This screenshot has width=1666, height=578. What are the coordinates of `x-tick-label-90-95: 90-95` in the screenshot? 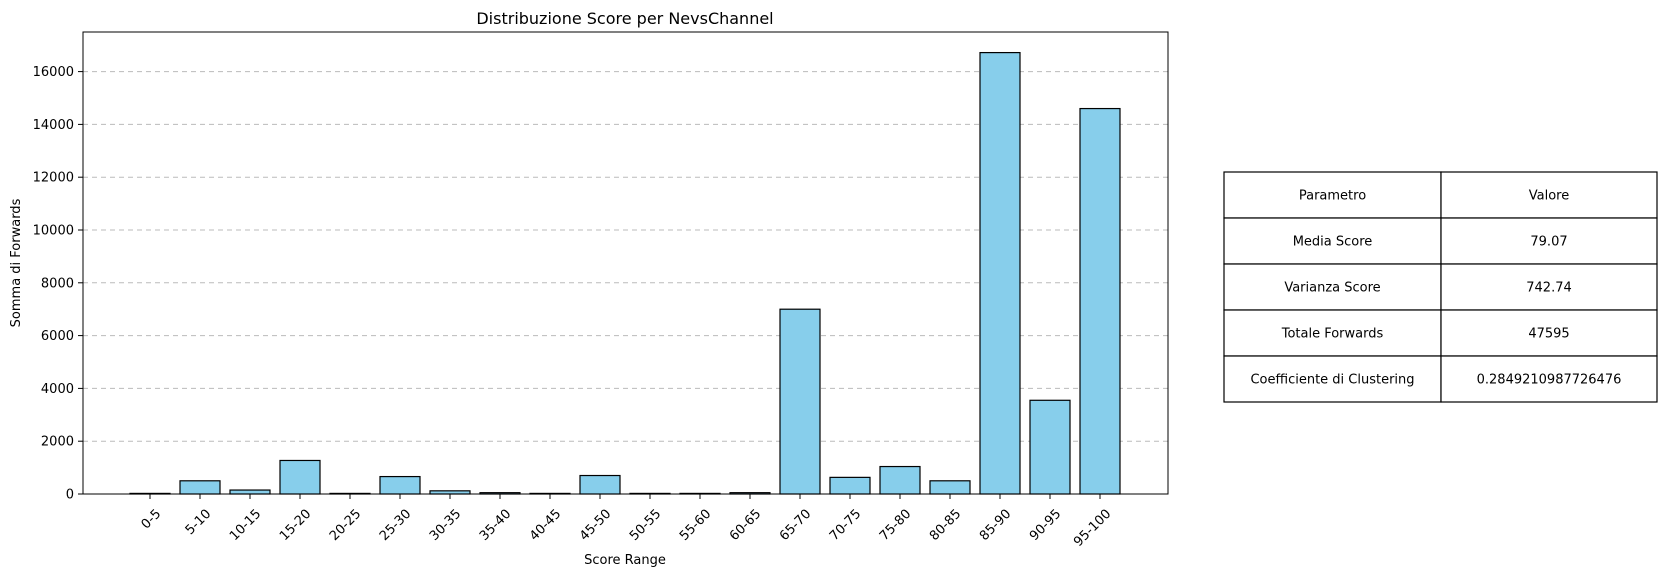 It's located at (1045, 525).